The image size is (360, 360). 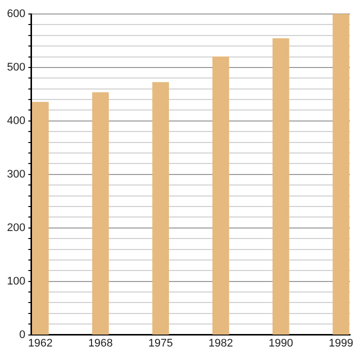 What do you see at coordinates (16, 281) in the screenshot?
I see `y-tick-label: 100` at bounding box center [16, 281].